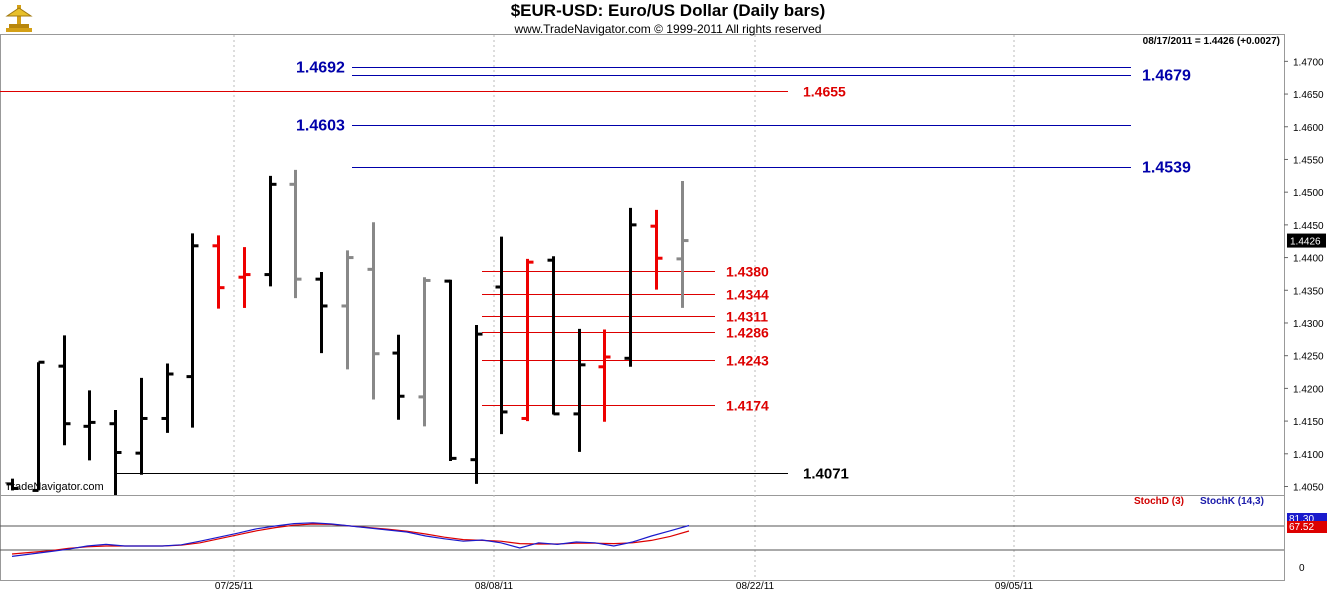 The image size is (1336, 594). Describe the element at coordinates (1301, 527) in the screenshot. I see `stochd-value-label: 67.52` at that location.